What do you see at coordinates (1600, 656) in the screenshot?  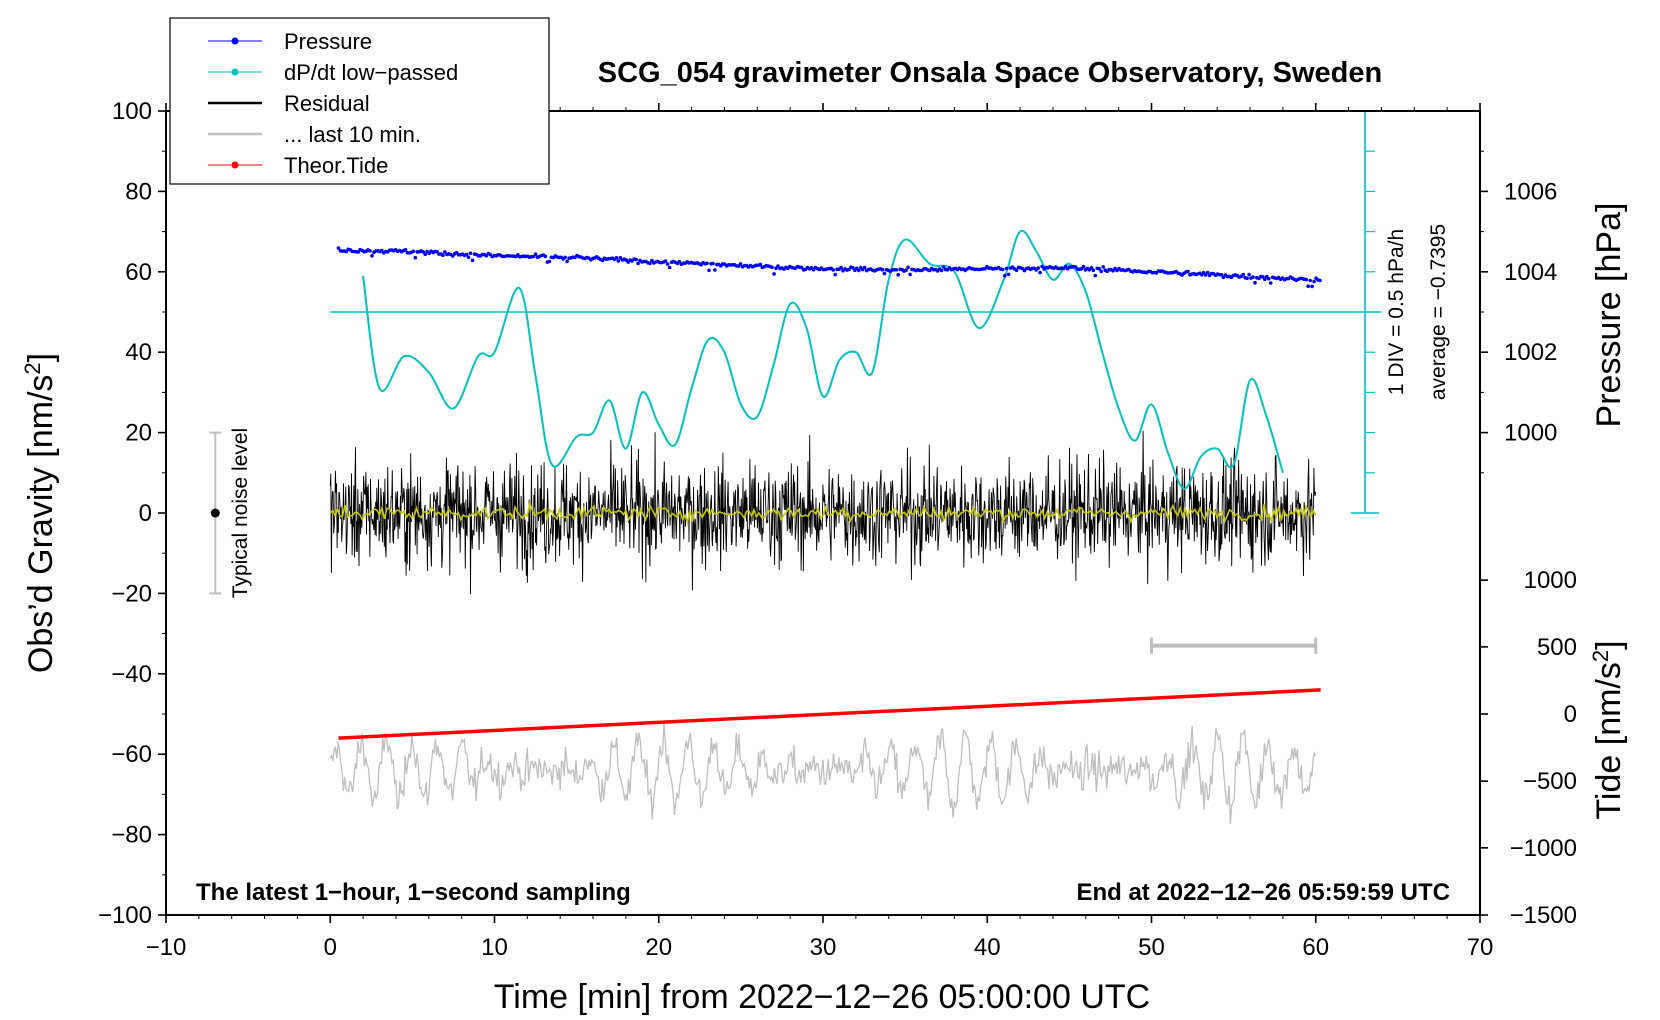 I see `y-label-tide-sup: 2` at bounding box center [1600, 656].